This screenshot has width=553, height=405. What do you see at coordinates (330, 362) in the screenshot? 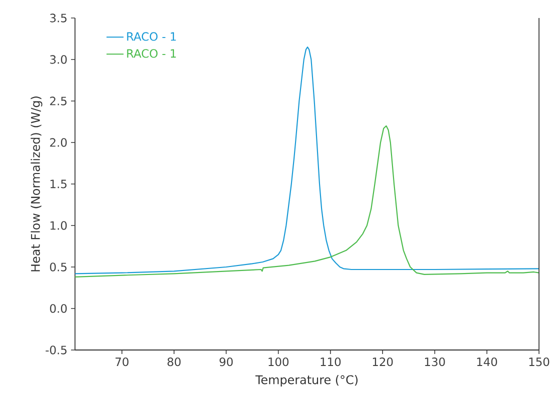
I see `x-tick-label: 110` at bounding box center [330, 362].